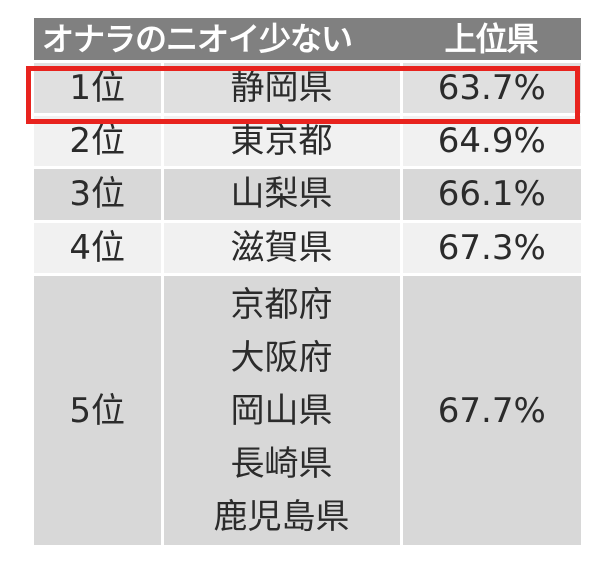  I want to click on prefecture-name: 鹿児島県, so click(281, 516).